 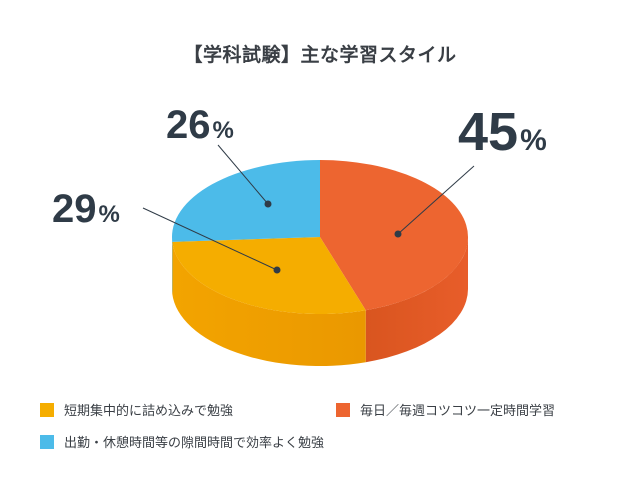 What do you see at coordinates (533, 140) in the screenshot?
I see `data-label-unit-0: %` at bounding box center [533, 140].